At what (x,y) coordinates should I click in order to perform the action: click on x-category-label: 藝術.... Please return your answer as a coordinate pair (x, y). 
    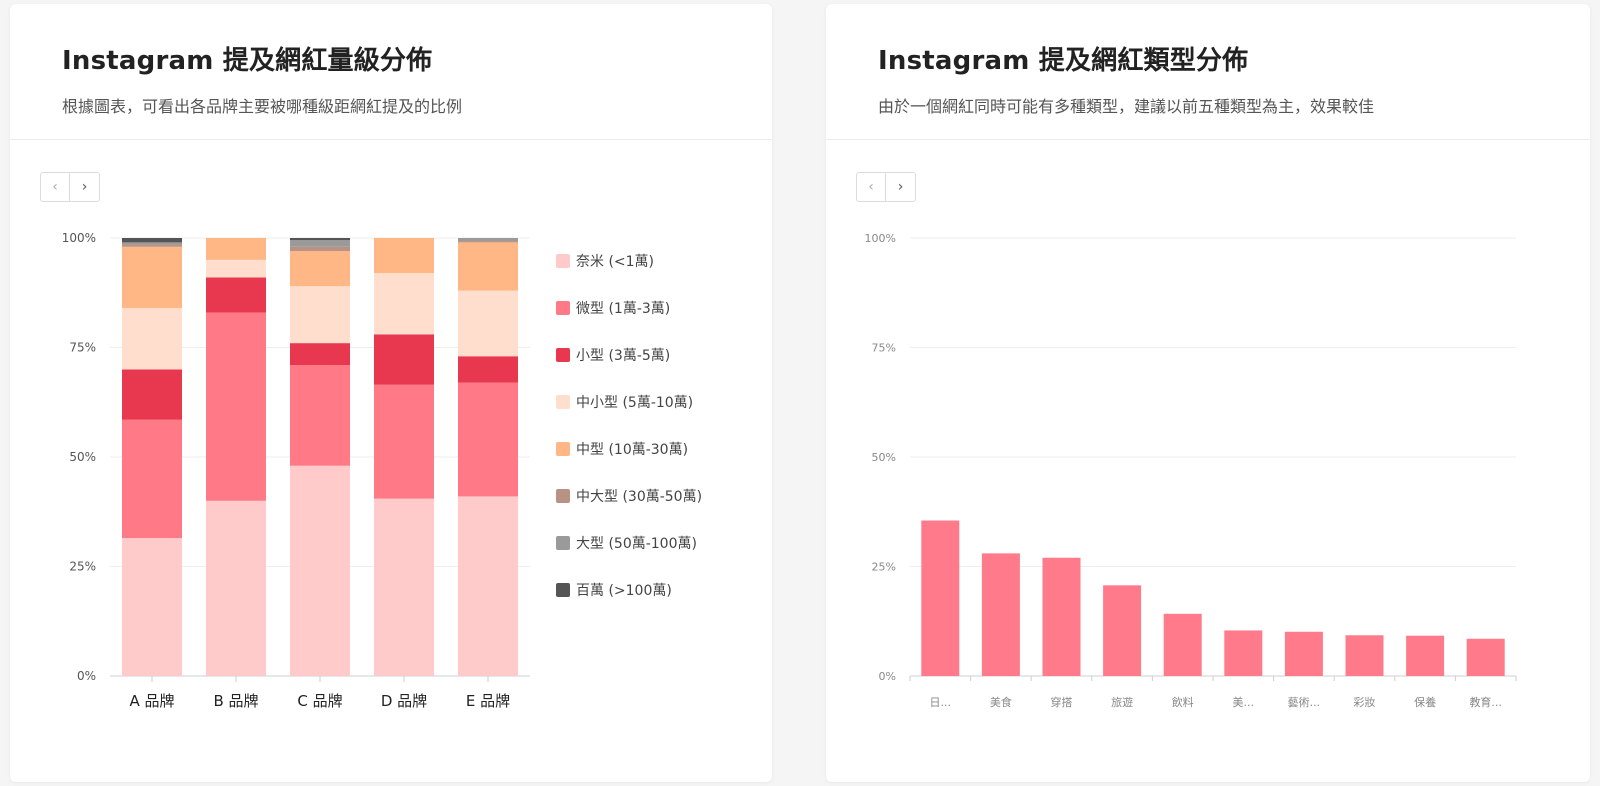
    Looking at the image, I should click on (1304, 702).